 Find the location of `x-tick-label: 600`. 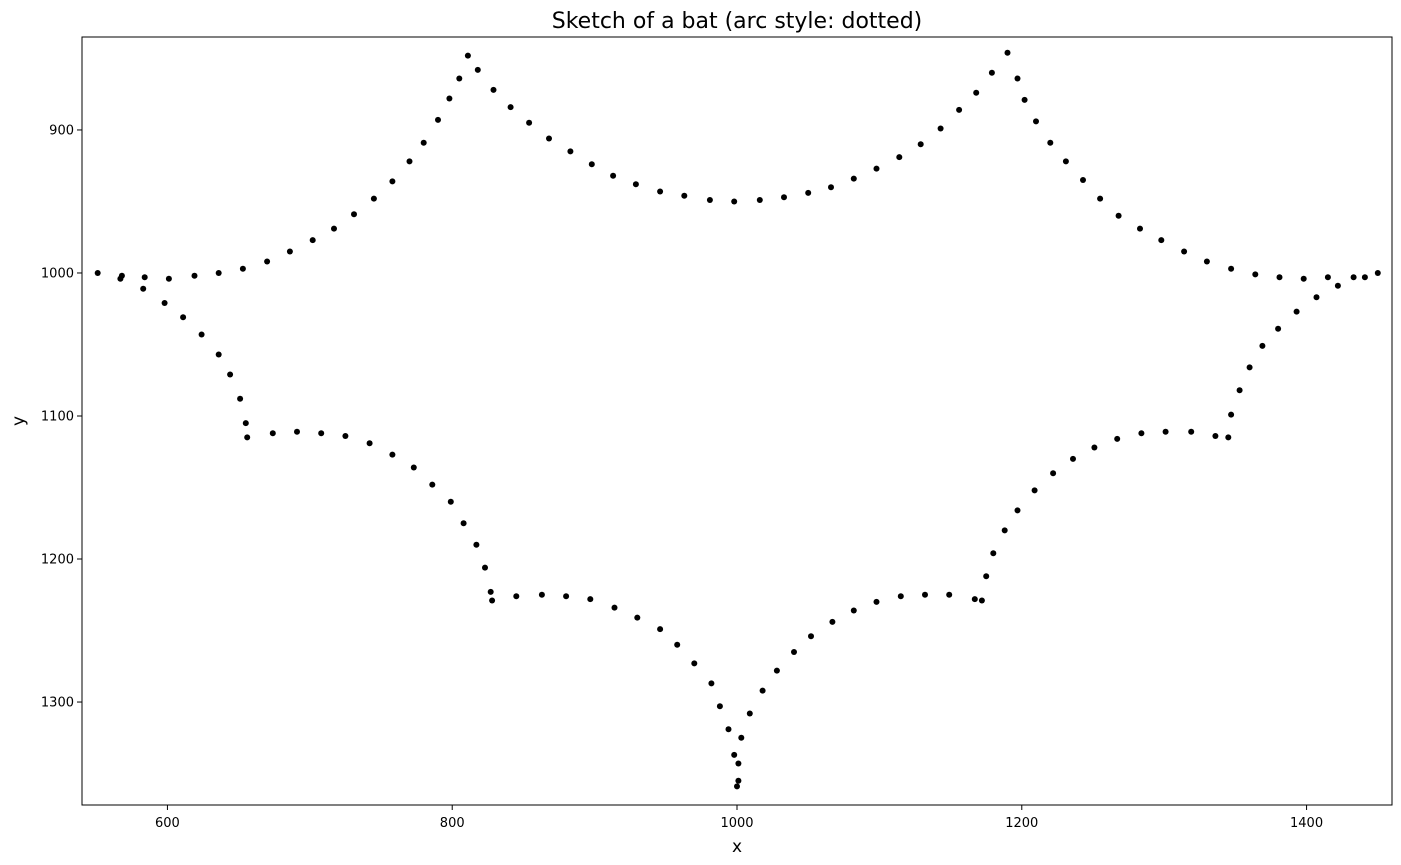

x-tick-label: 600 is located at coordinates (167, 823).